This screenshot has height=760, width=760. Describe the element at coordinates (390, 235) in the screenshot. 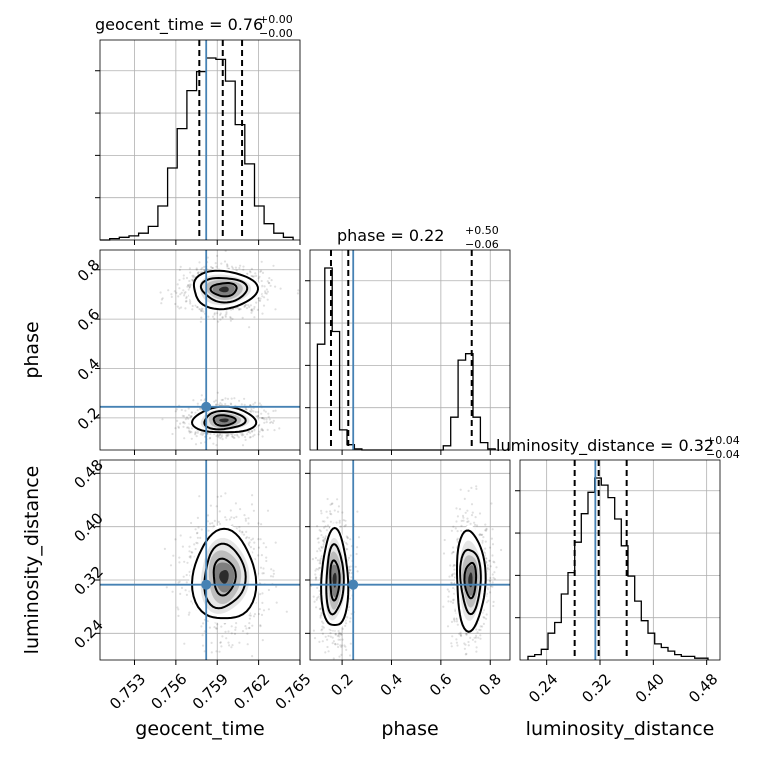

I see `title-phase-prefix: phase = 0.22` at that location.